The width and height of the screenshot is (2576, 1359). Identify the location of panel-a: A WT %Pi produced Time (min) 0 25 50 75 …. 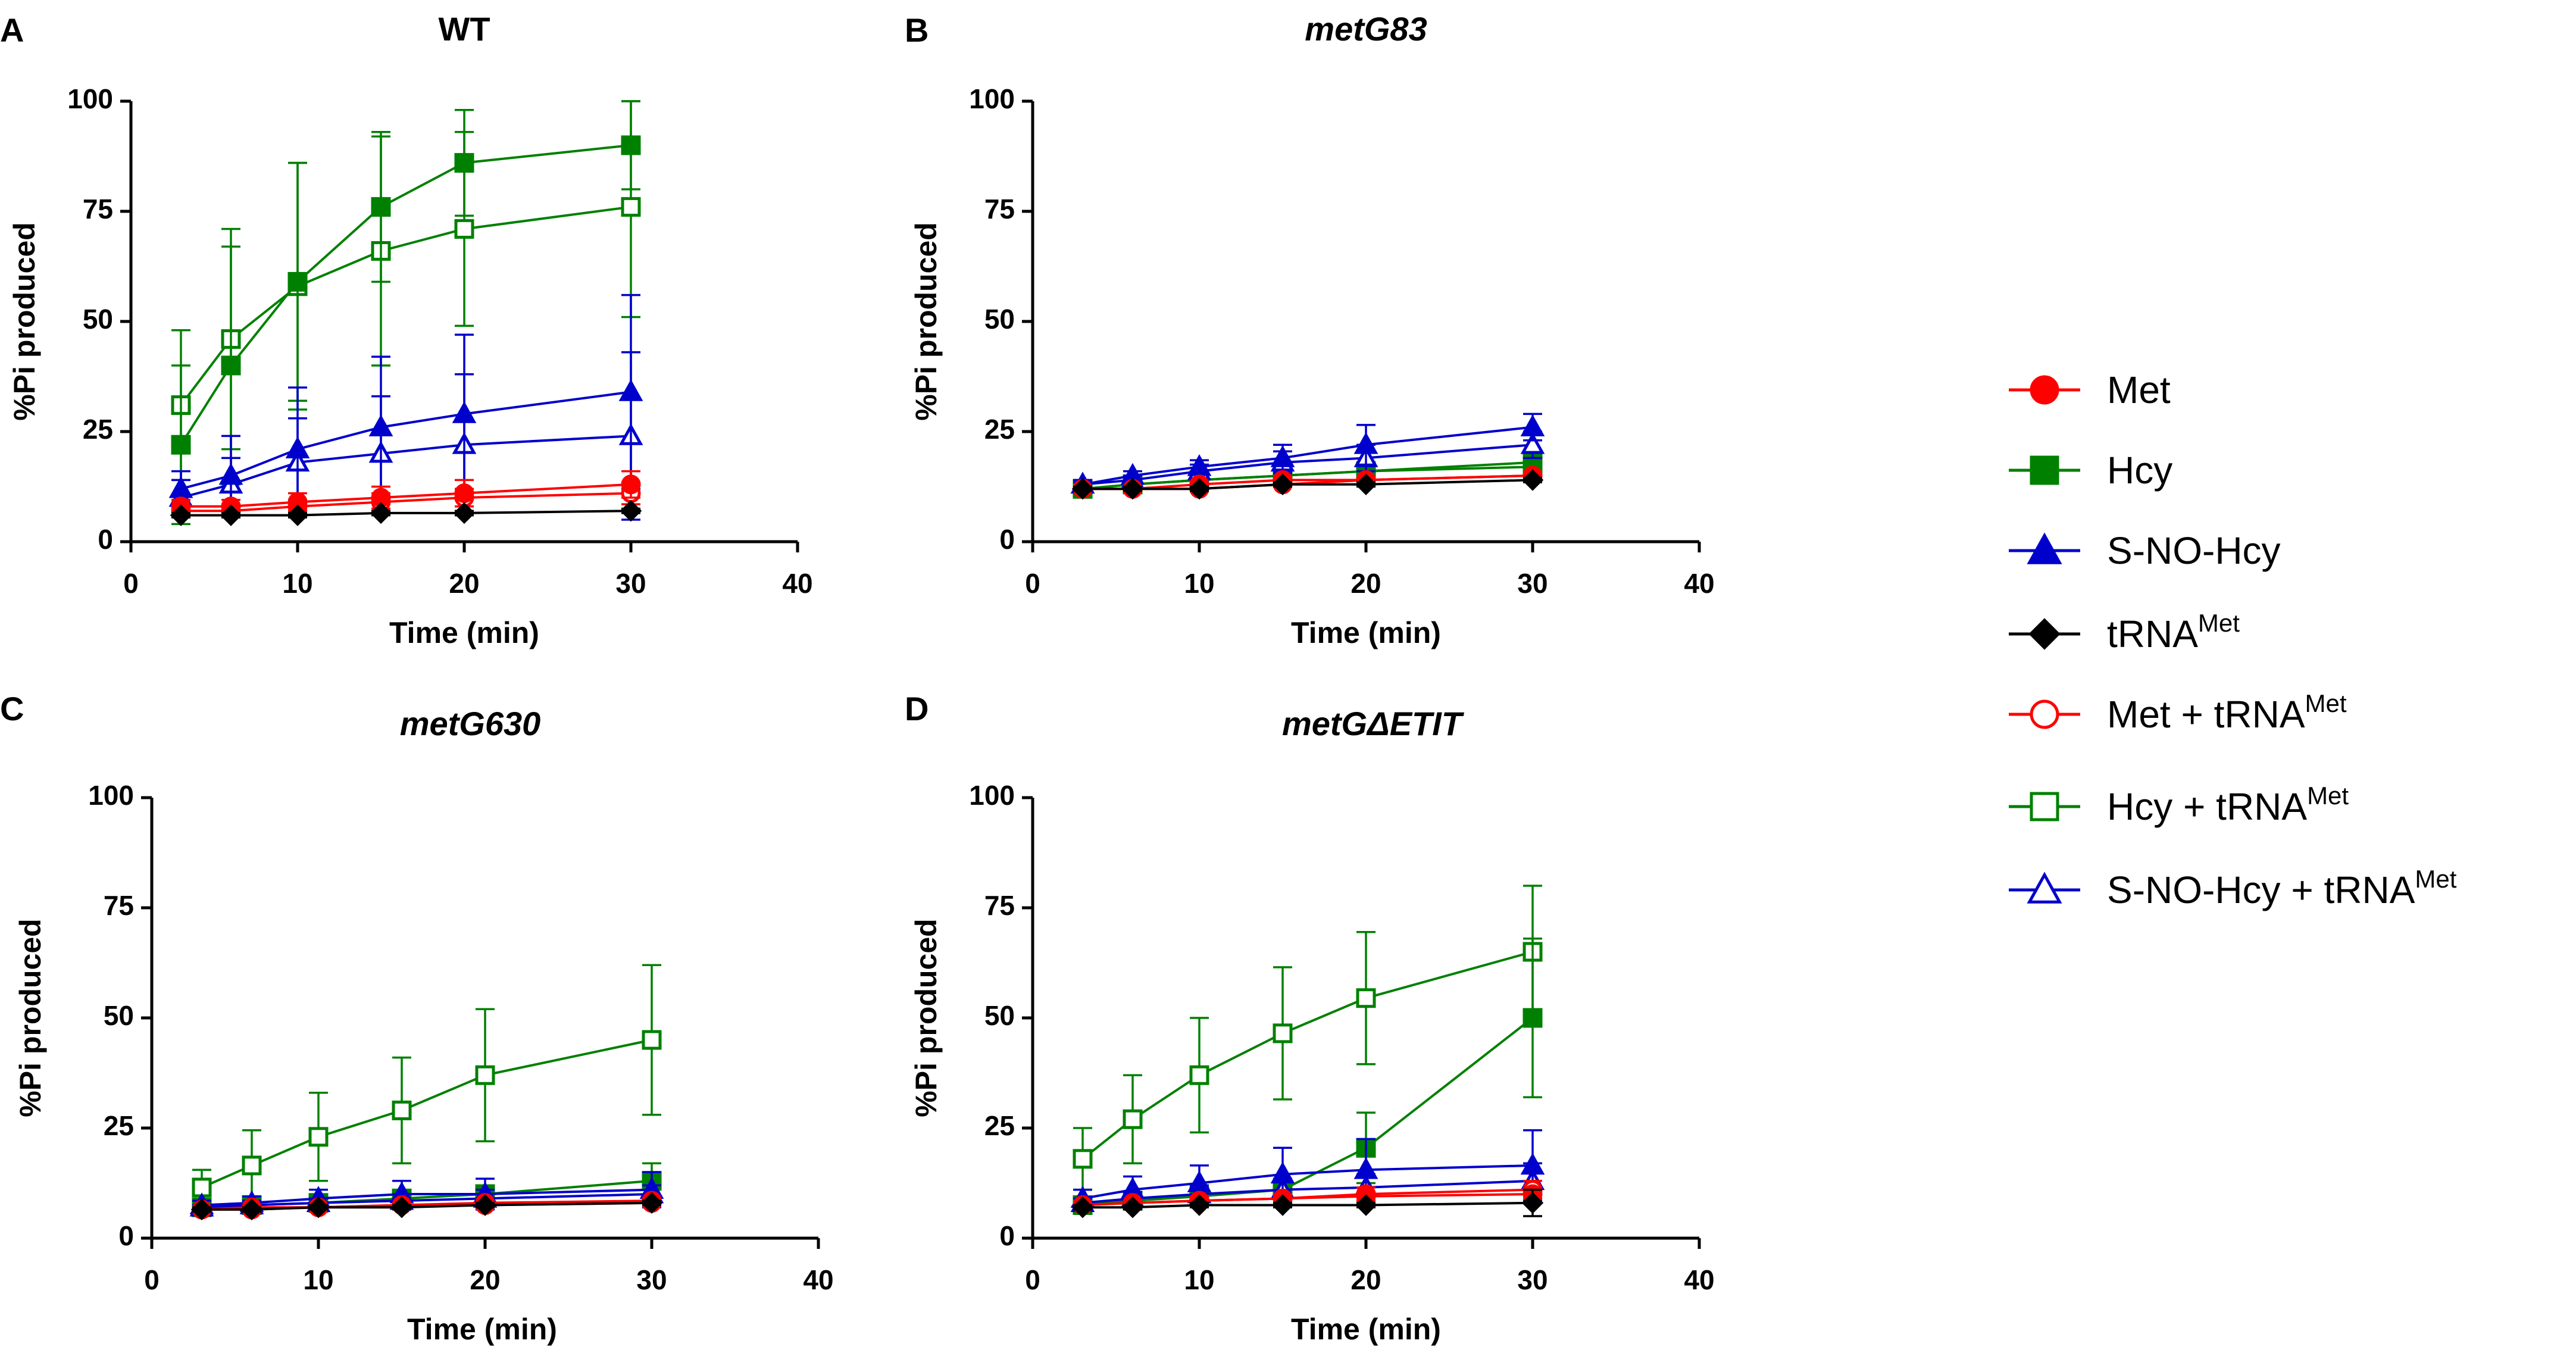
(406, 329).